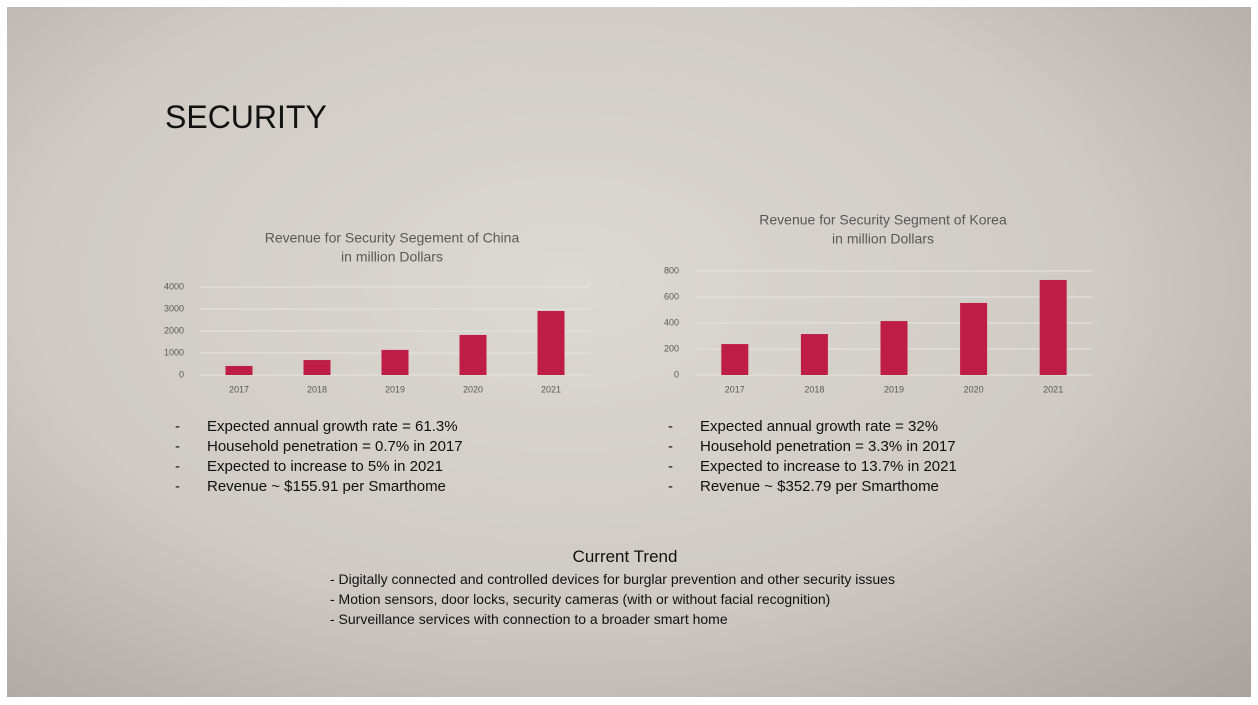 The height and width of the screenshot is (705, 1258). I want to click on y-tick-label: 400, so click(671, 322).